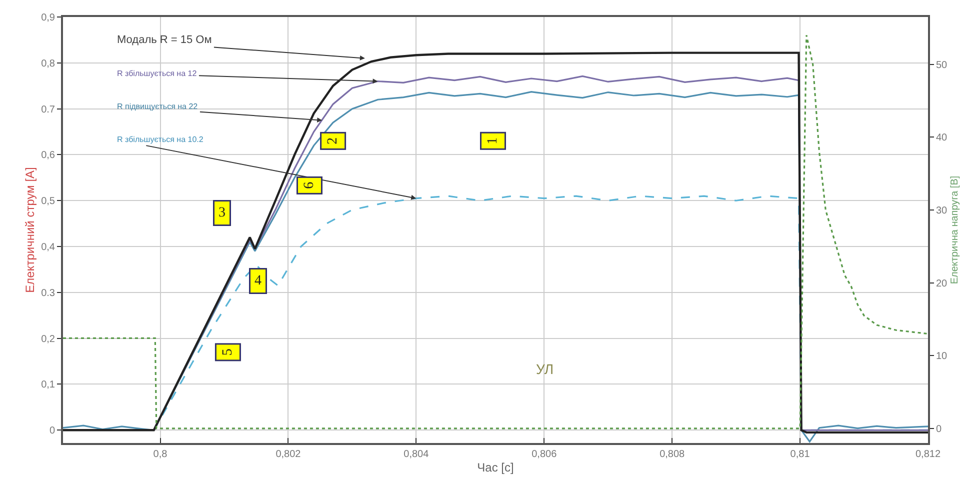 The image size is (976, 492). What do you see at coordinates (673, 454) in the screenshot?
I see `x-tick-label: 0,808` at bounding box center [673, 454].